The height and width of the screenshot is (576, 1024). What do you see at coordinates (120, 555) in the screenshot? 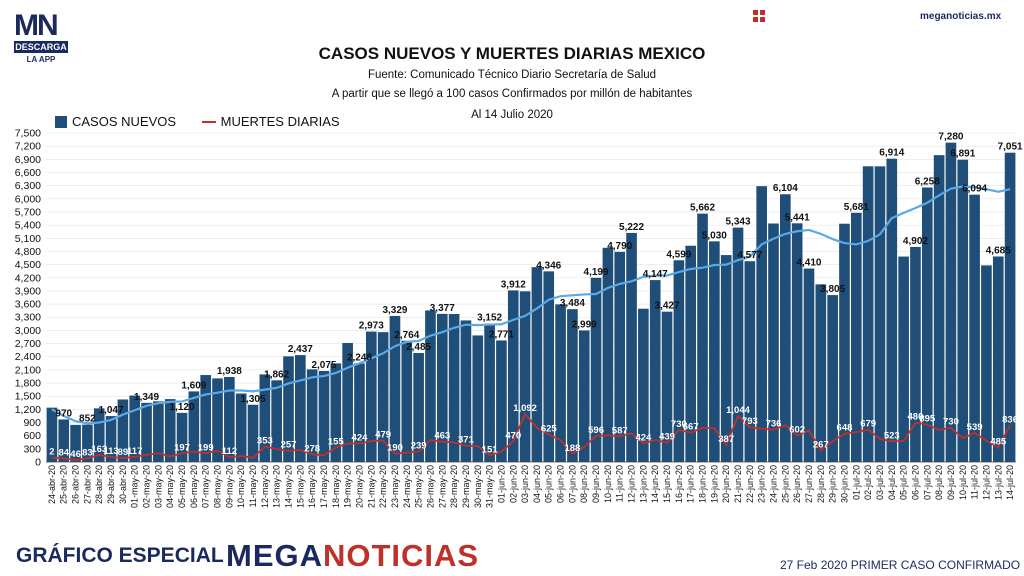
I see `footer-special: GRÁFICO ESPECIAL` at bounding box center [120, 555].